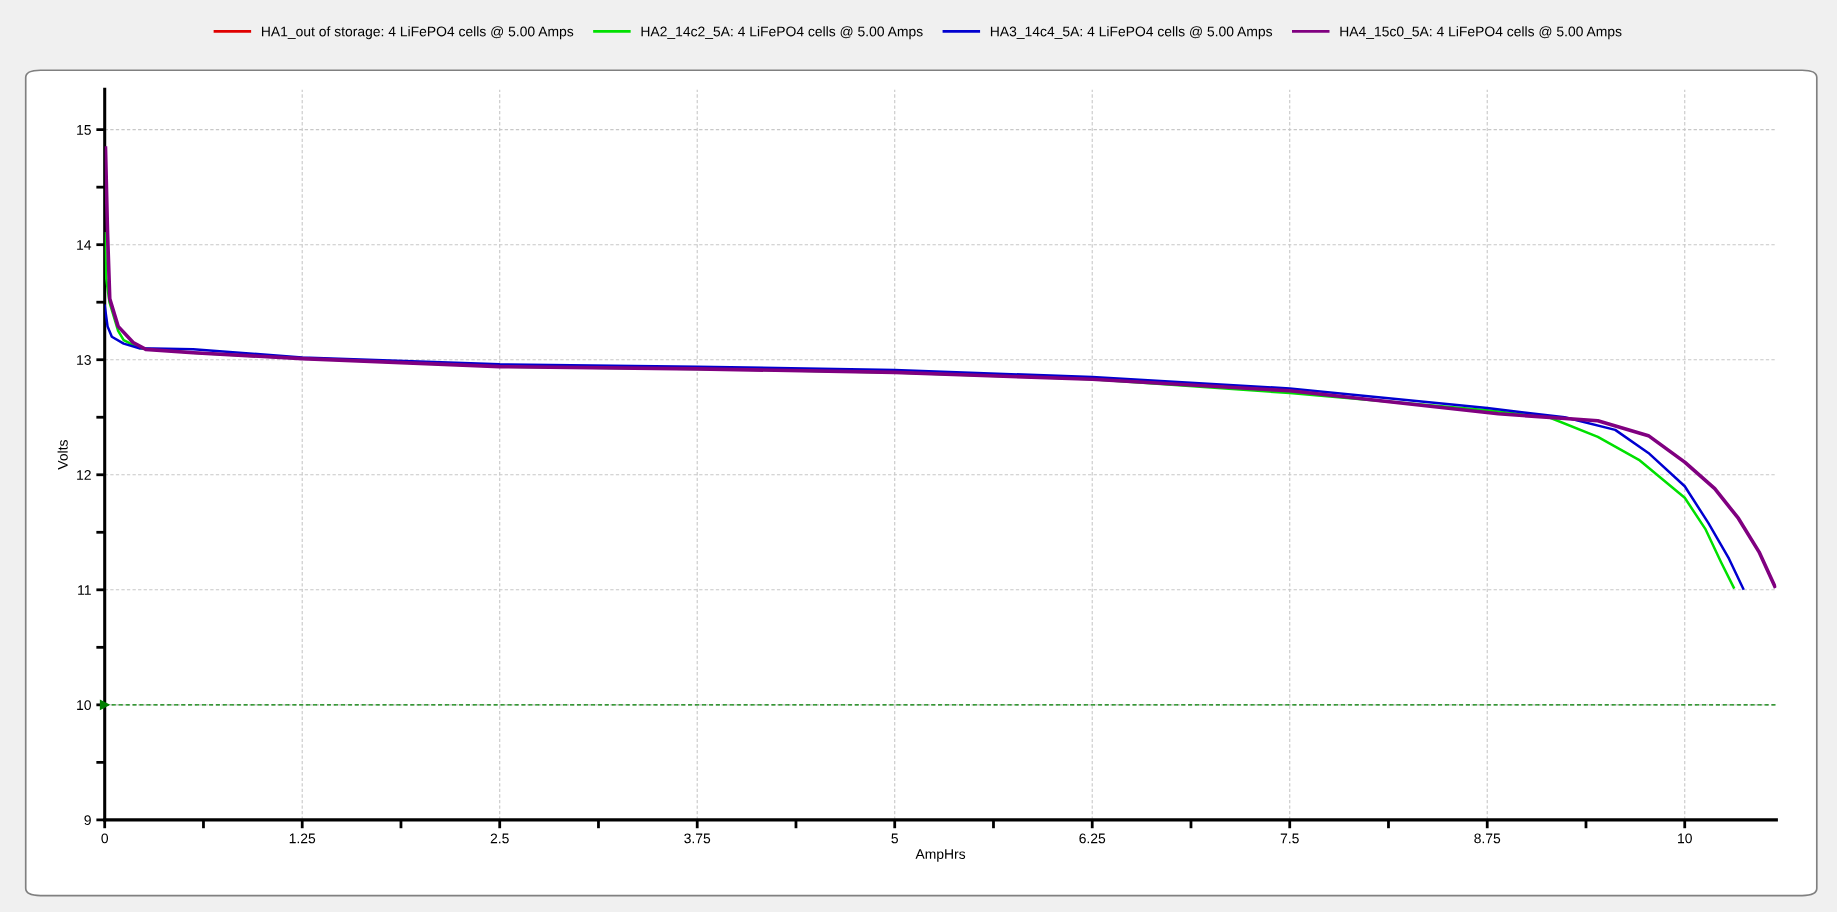 This screenshot has height=912, width=1837. I want to click on x-tick-label: 8.75, so click(1487, 838).